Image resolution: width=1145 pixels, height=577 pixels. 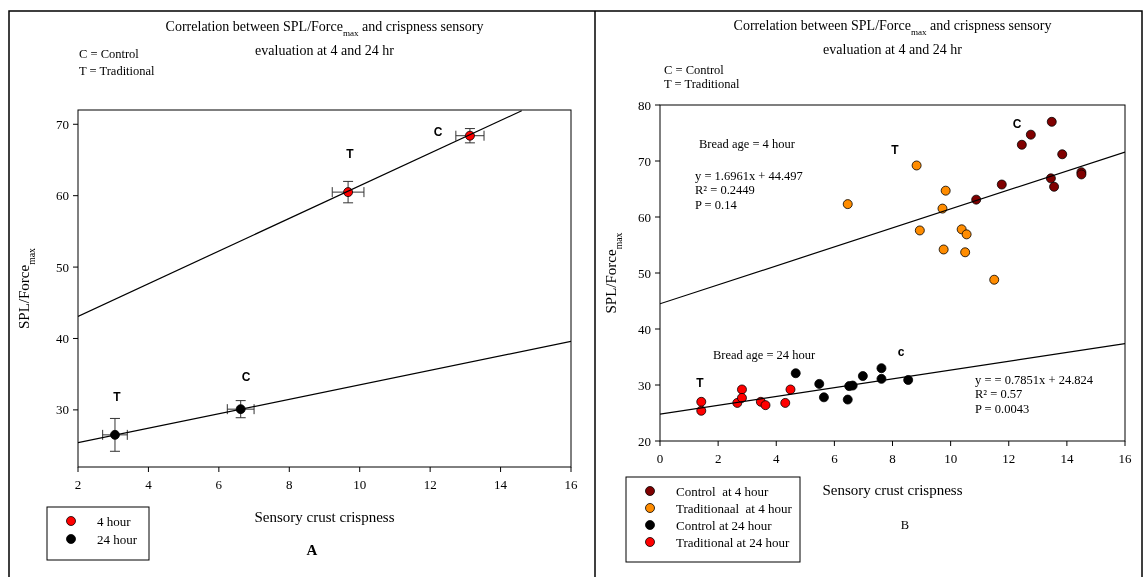 What do you see at coordinates (114, 521) in the screenshot?
I see `legend-label: 4 hour` at bounding box center [114, 521].